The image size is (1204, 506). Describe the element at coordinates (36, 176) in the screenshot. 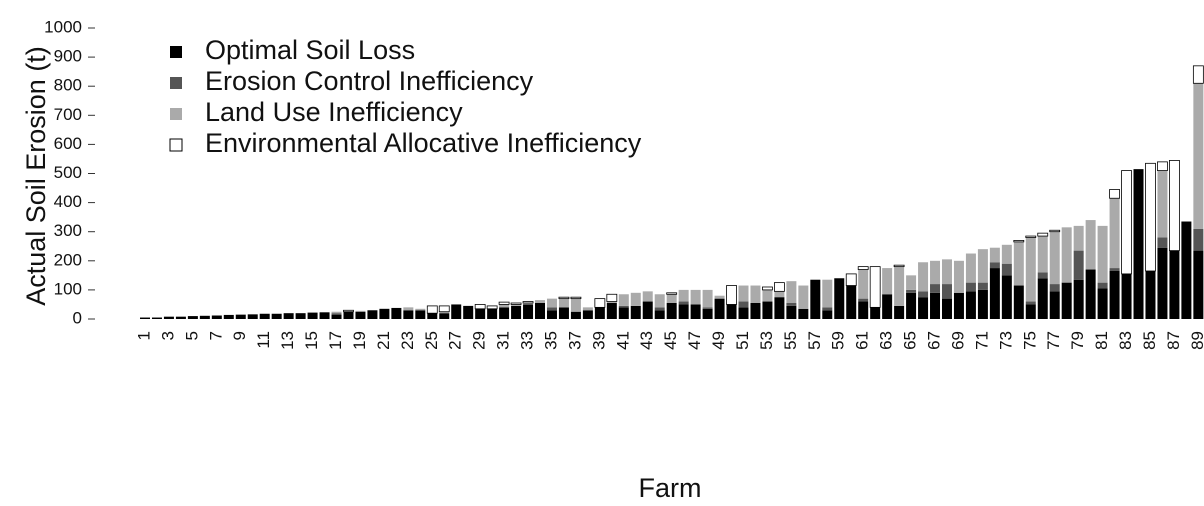

I see `y-axis-label: Actual Soil Erosion (t)` at that location.